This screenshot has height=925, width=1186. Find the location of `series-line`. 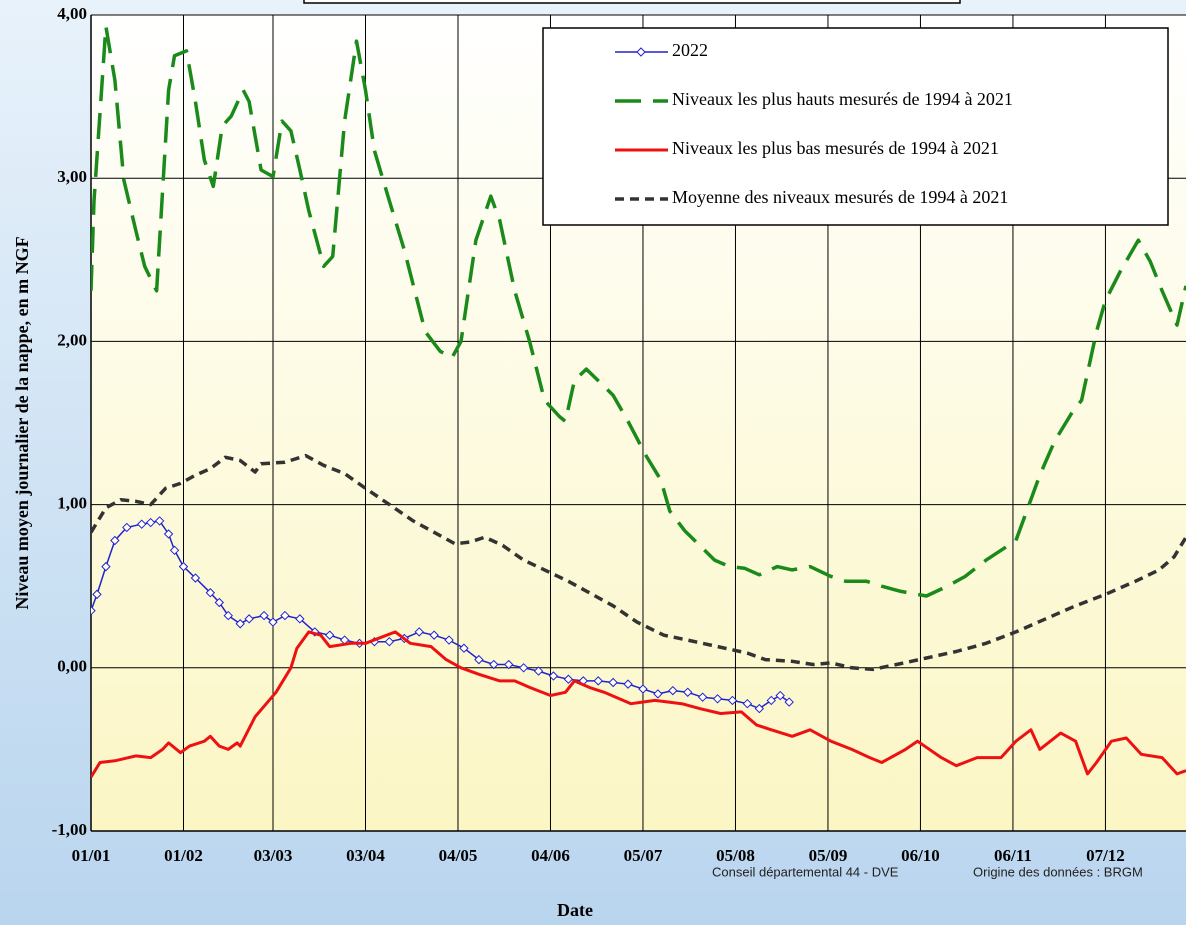

series-line is located at coordinates (638, 704).